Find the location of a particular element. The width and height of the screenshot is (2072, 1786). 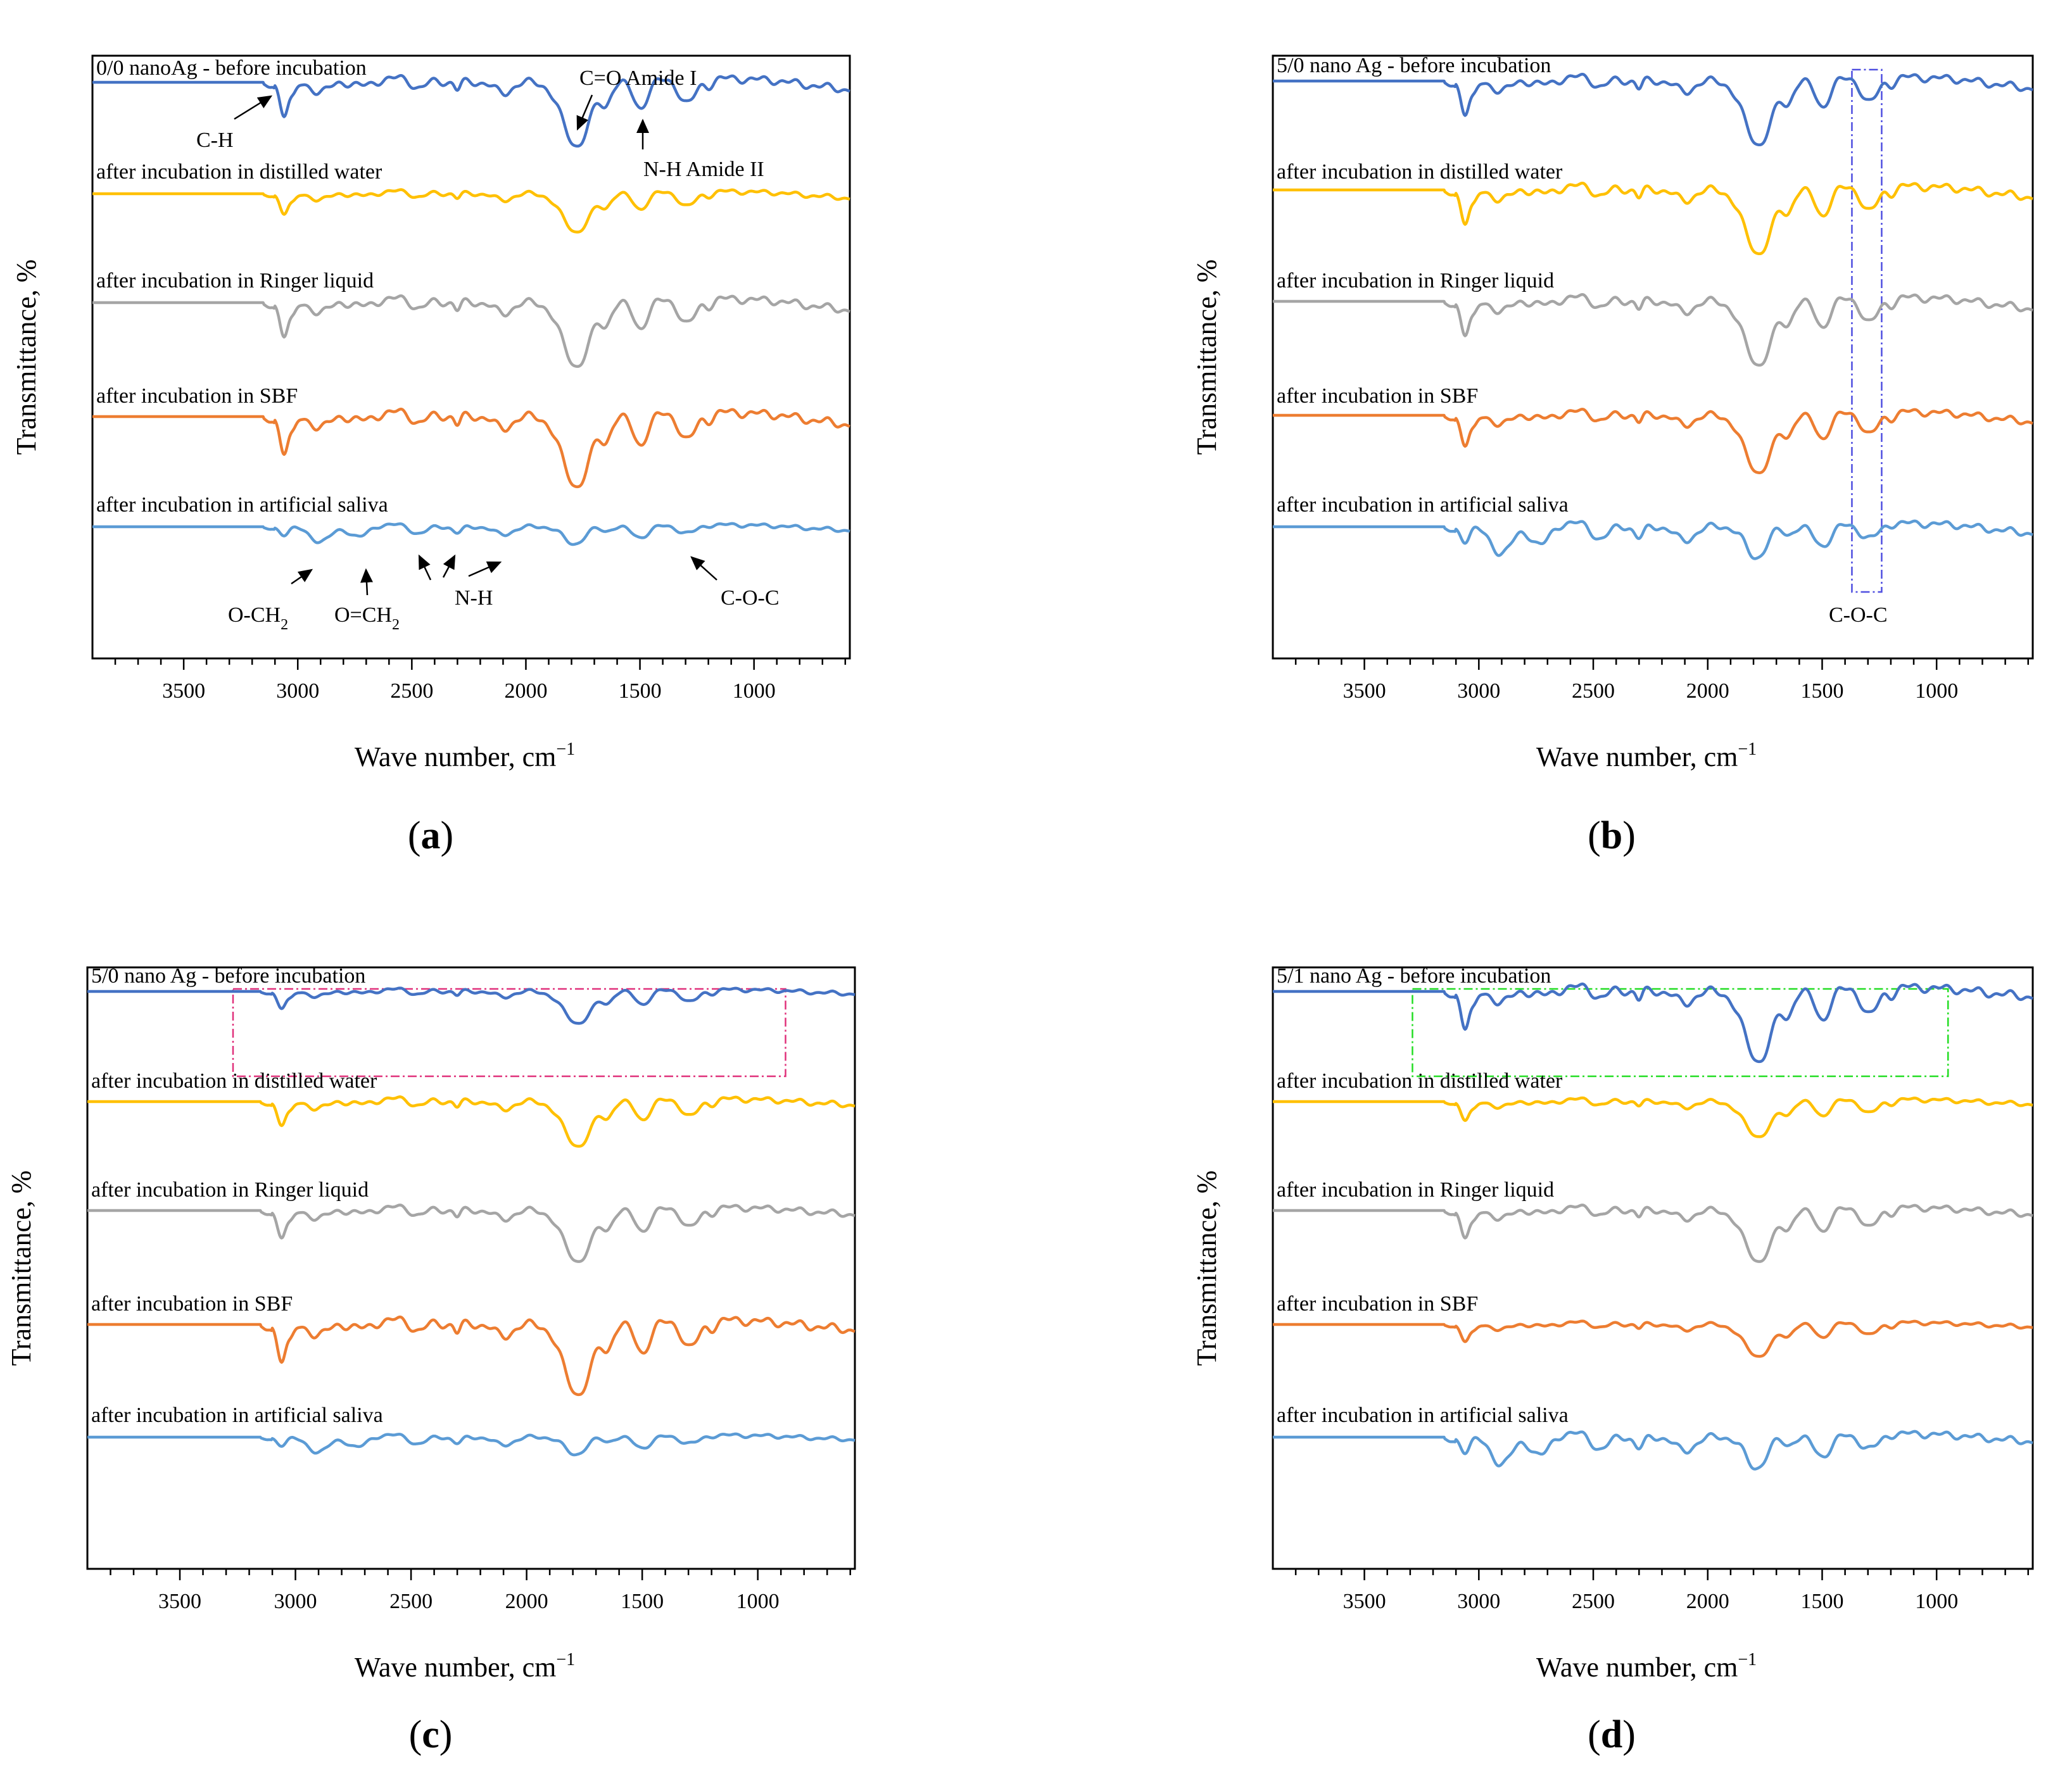

annotation-label: C=O Amide I is located at coordinates (638, 78).